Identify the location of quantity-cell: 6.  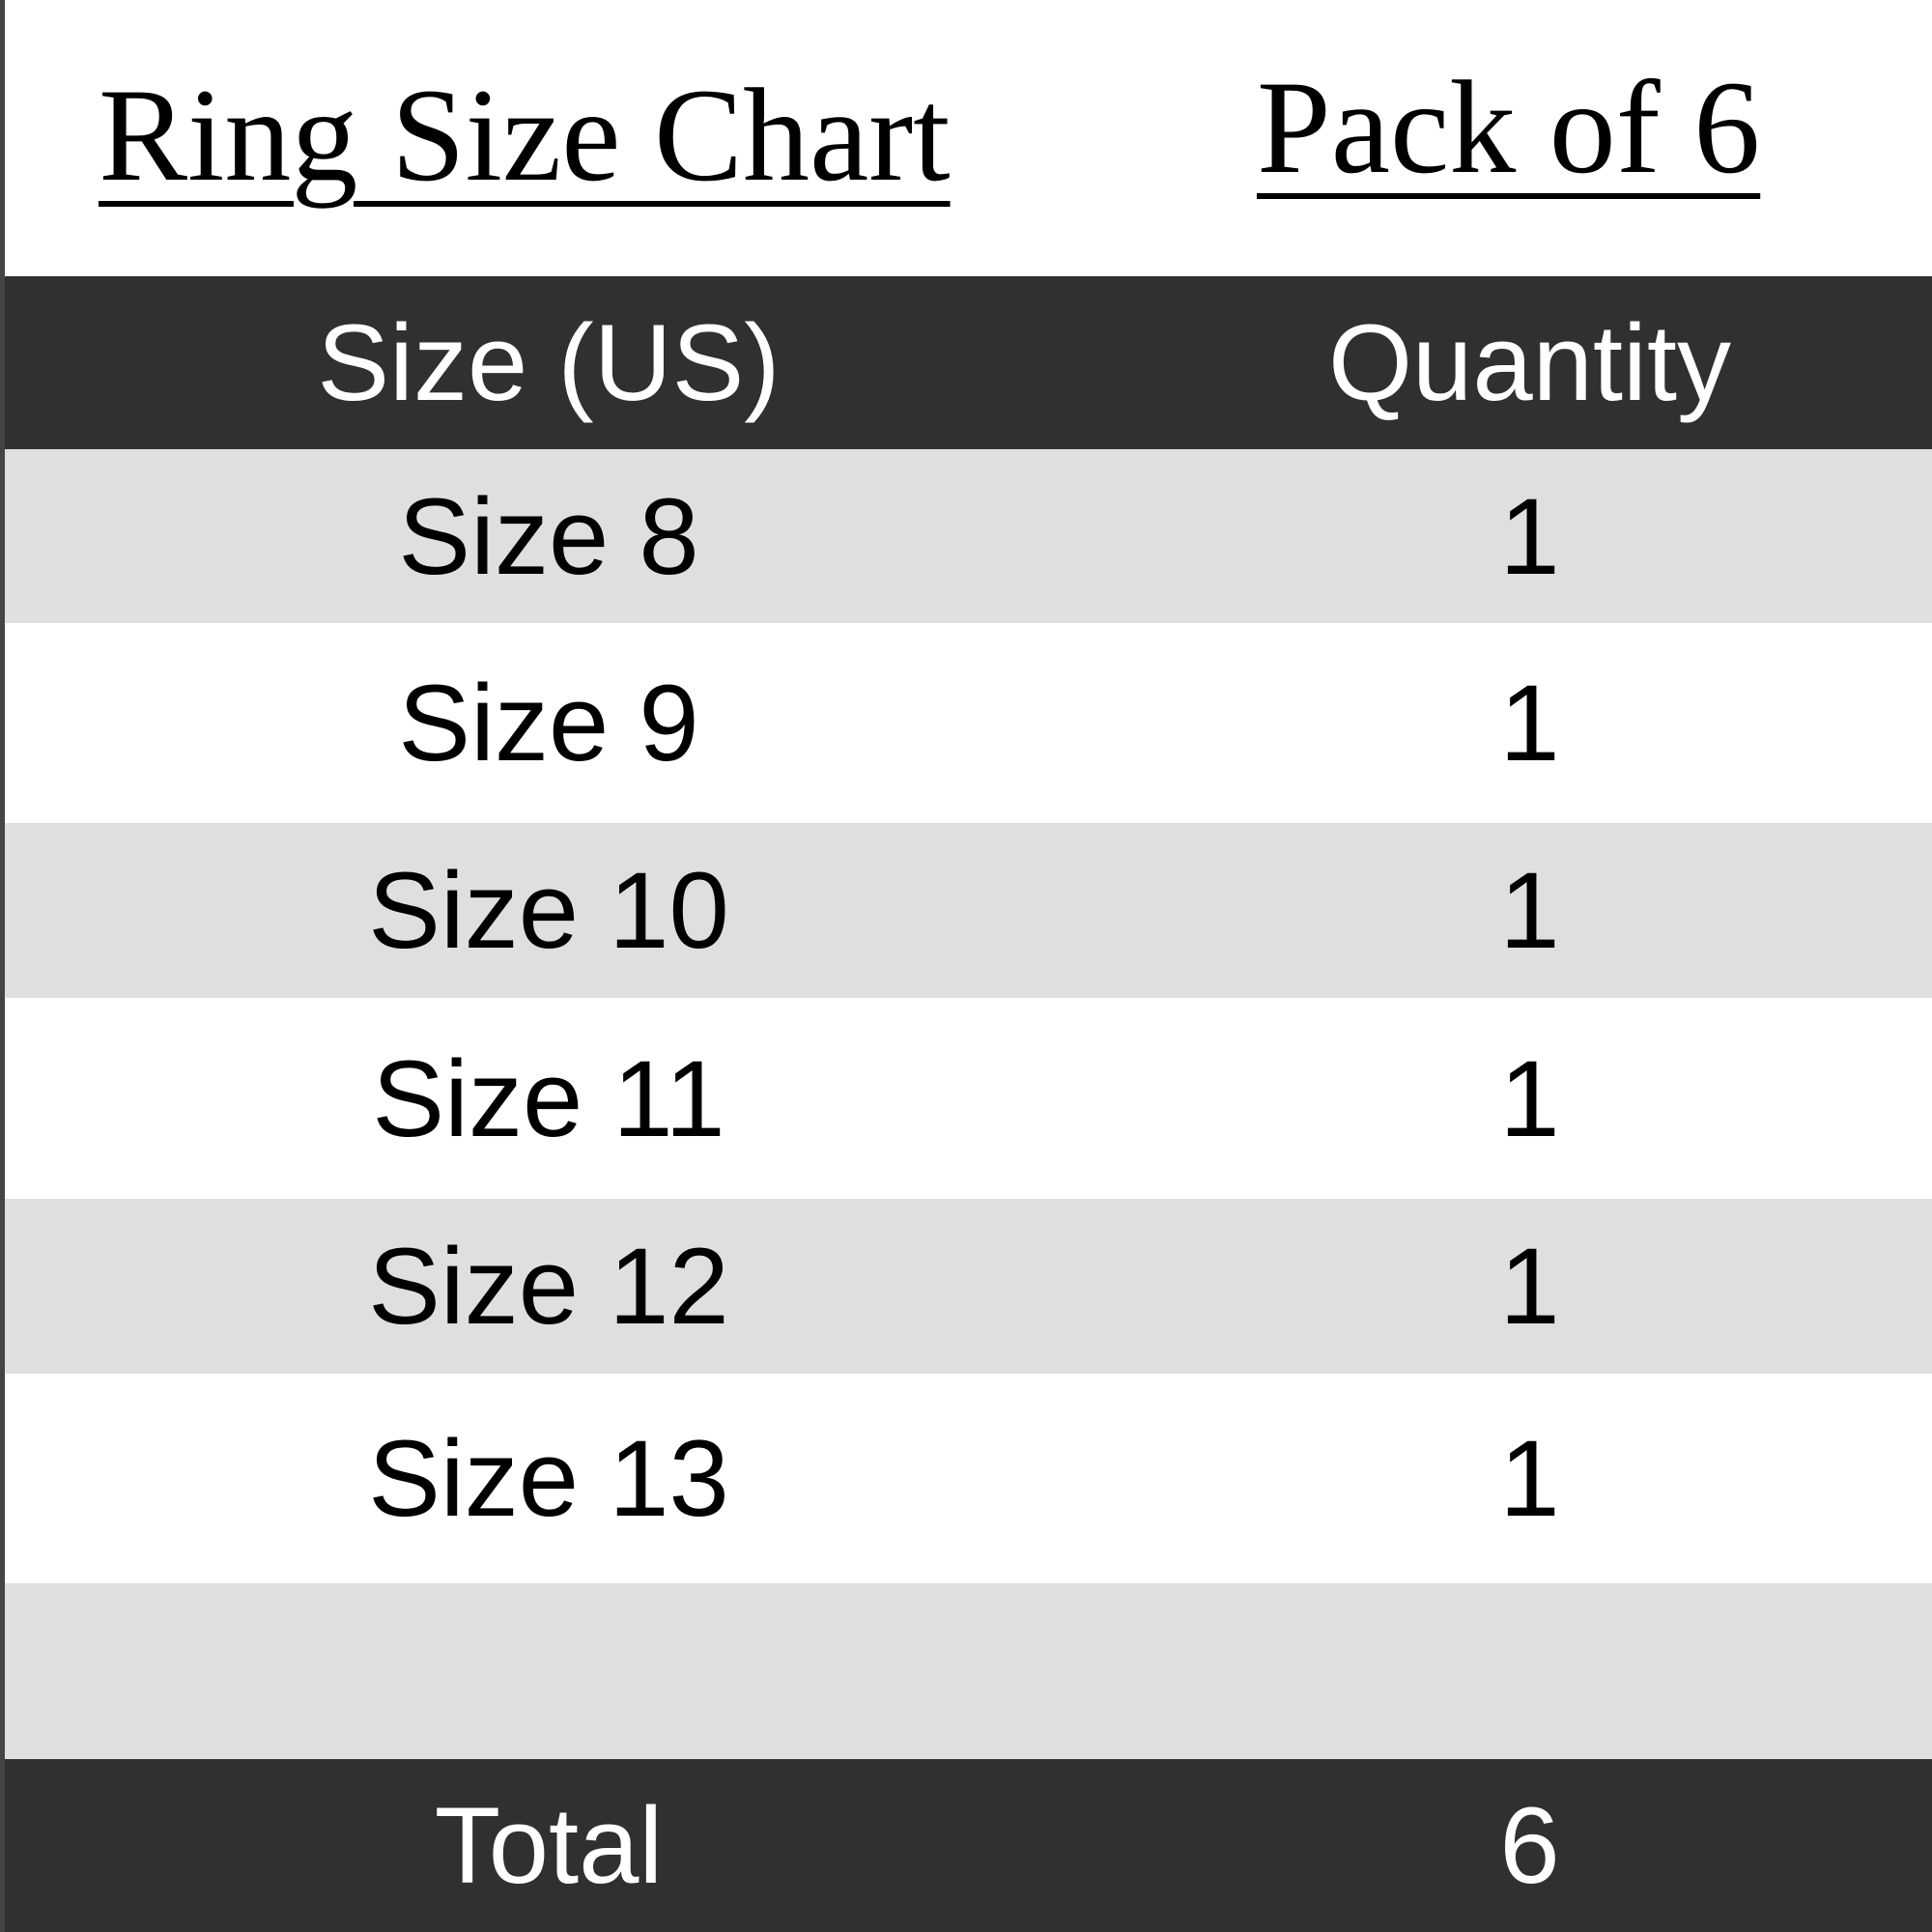
(1529, 1845).